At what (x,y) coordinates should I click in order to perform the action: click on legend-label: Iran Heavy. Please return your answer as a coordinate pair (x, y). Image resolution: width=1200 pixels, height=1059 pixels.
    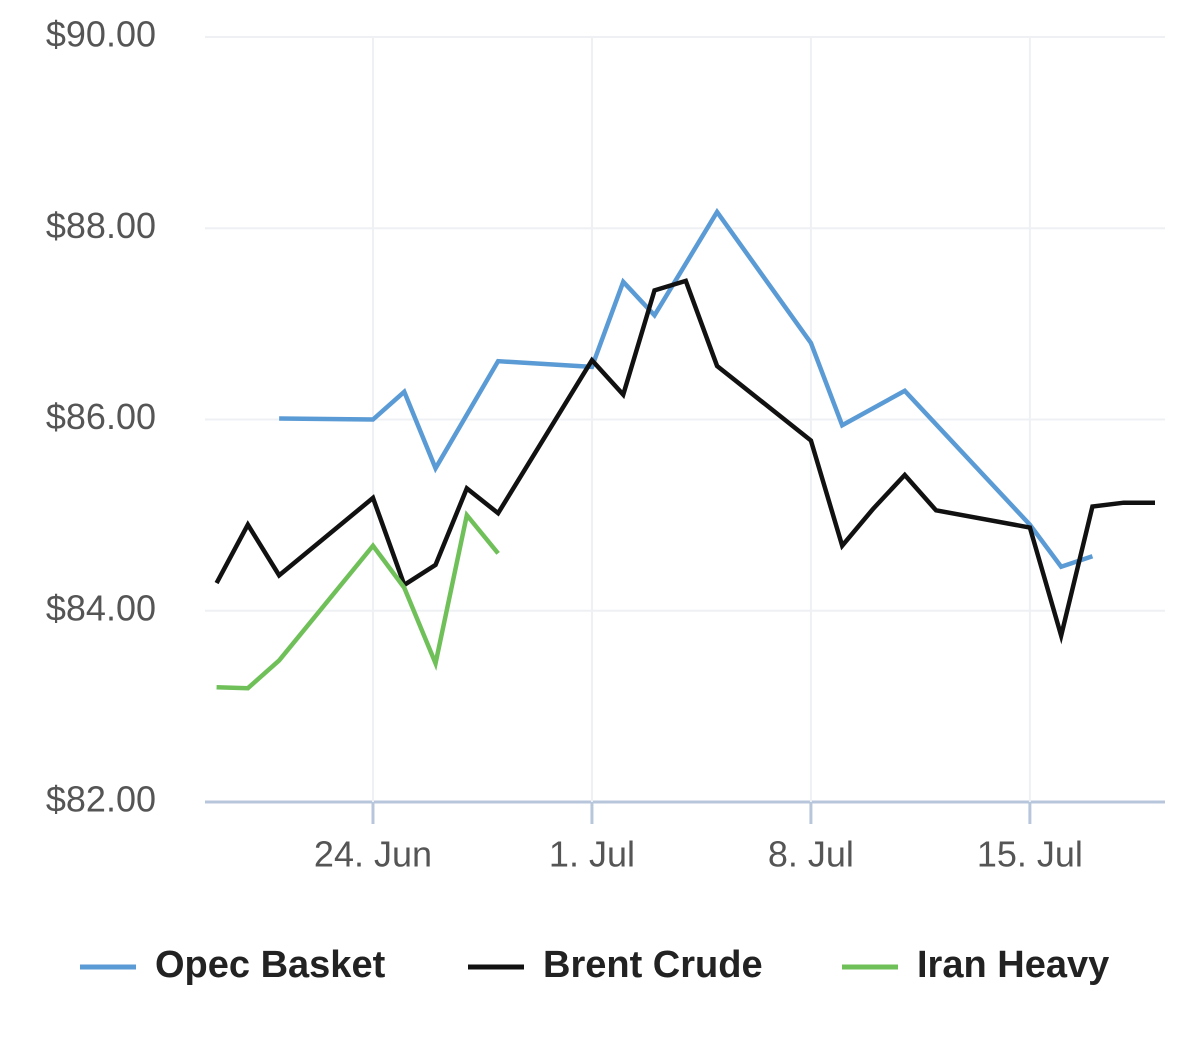
    Looking at the image, I should click on (1013, 965).